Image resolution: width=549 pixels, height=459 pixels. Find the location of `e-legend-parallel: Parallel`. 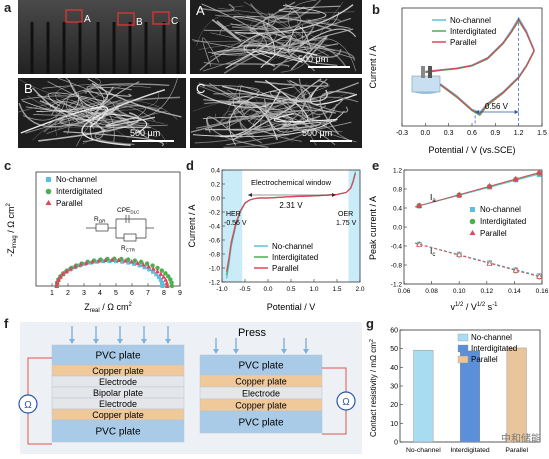

e-legend-parallel: Parallel is located at coordinates (493, 233).